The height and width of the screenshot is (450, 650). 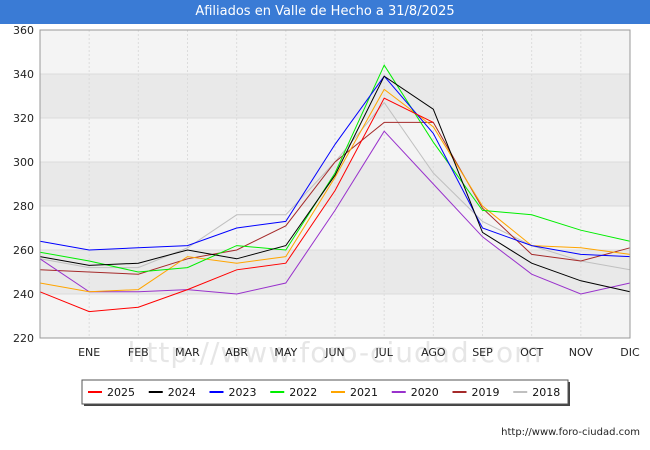 What do you see at coordinates (121, 392) in the screenshot?
I see `legend-label-2025: 2025` at bounding box center [121, 392].